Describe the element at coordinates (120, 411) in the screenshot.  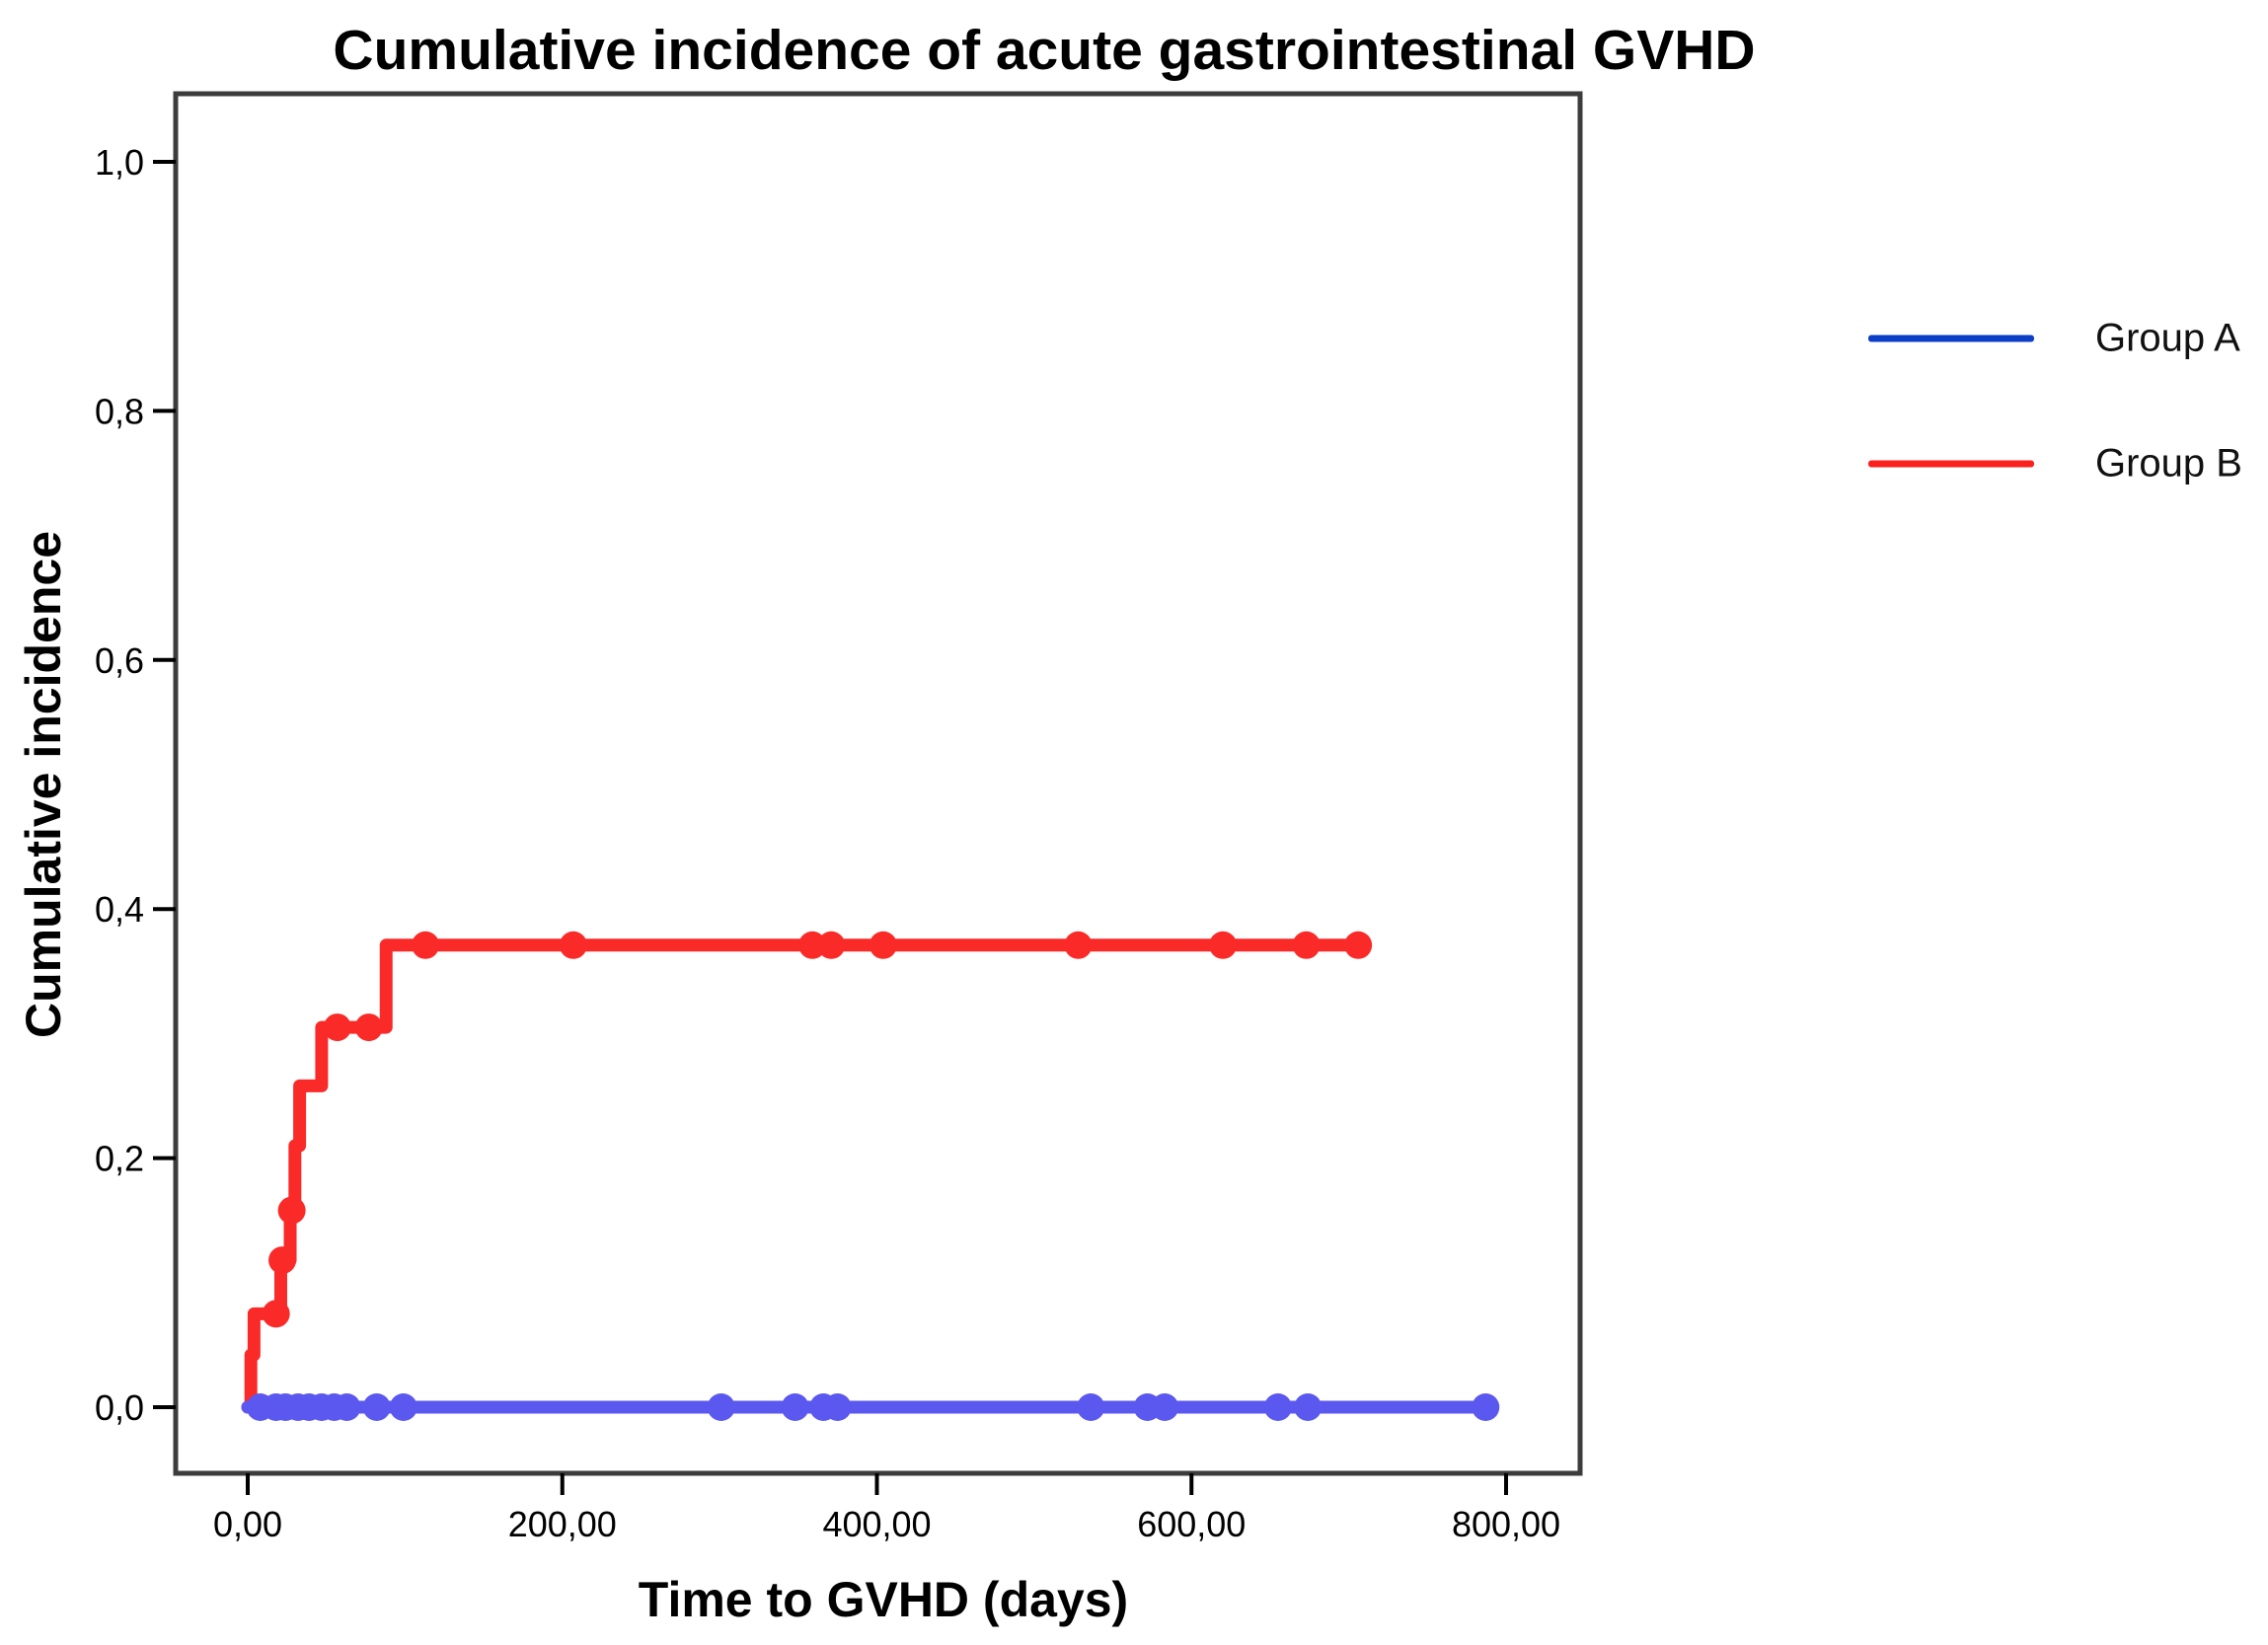
I see `y-tick-label: 0,8` at that location.